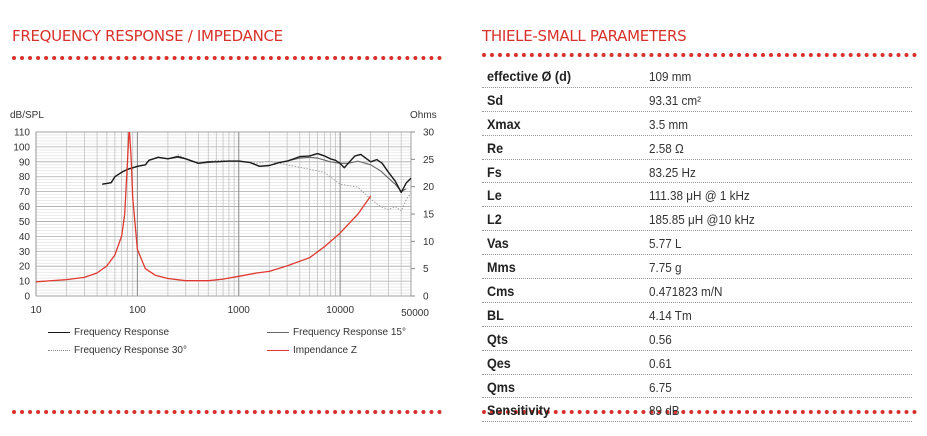 The height and width of the screenshot is (436, 927). Describe the element at coordinates (59, 350) in the screenshot. I see `legend-swatch-fr30` at that location.